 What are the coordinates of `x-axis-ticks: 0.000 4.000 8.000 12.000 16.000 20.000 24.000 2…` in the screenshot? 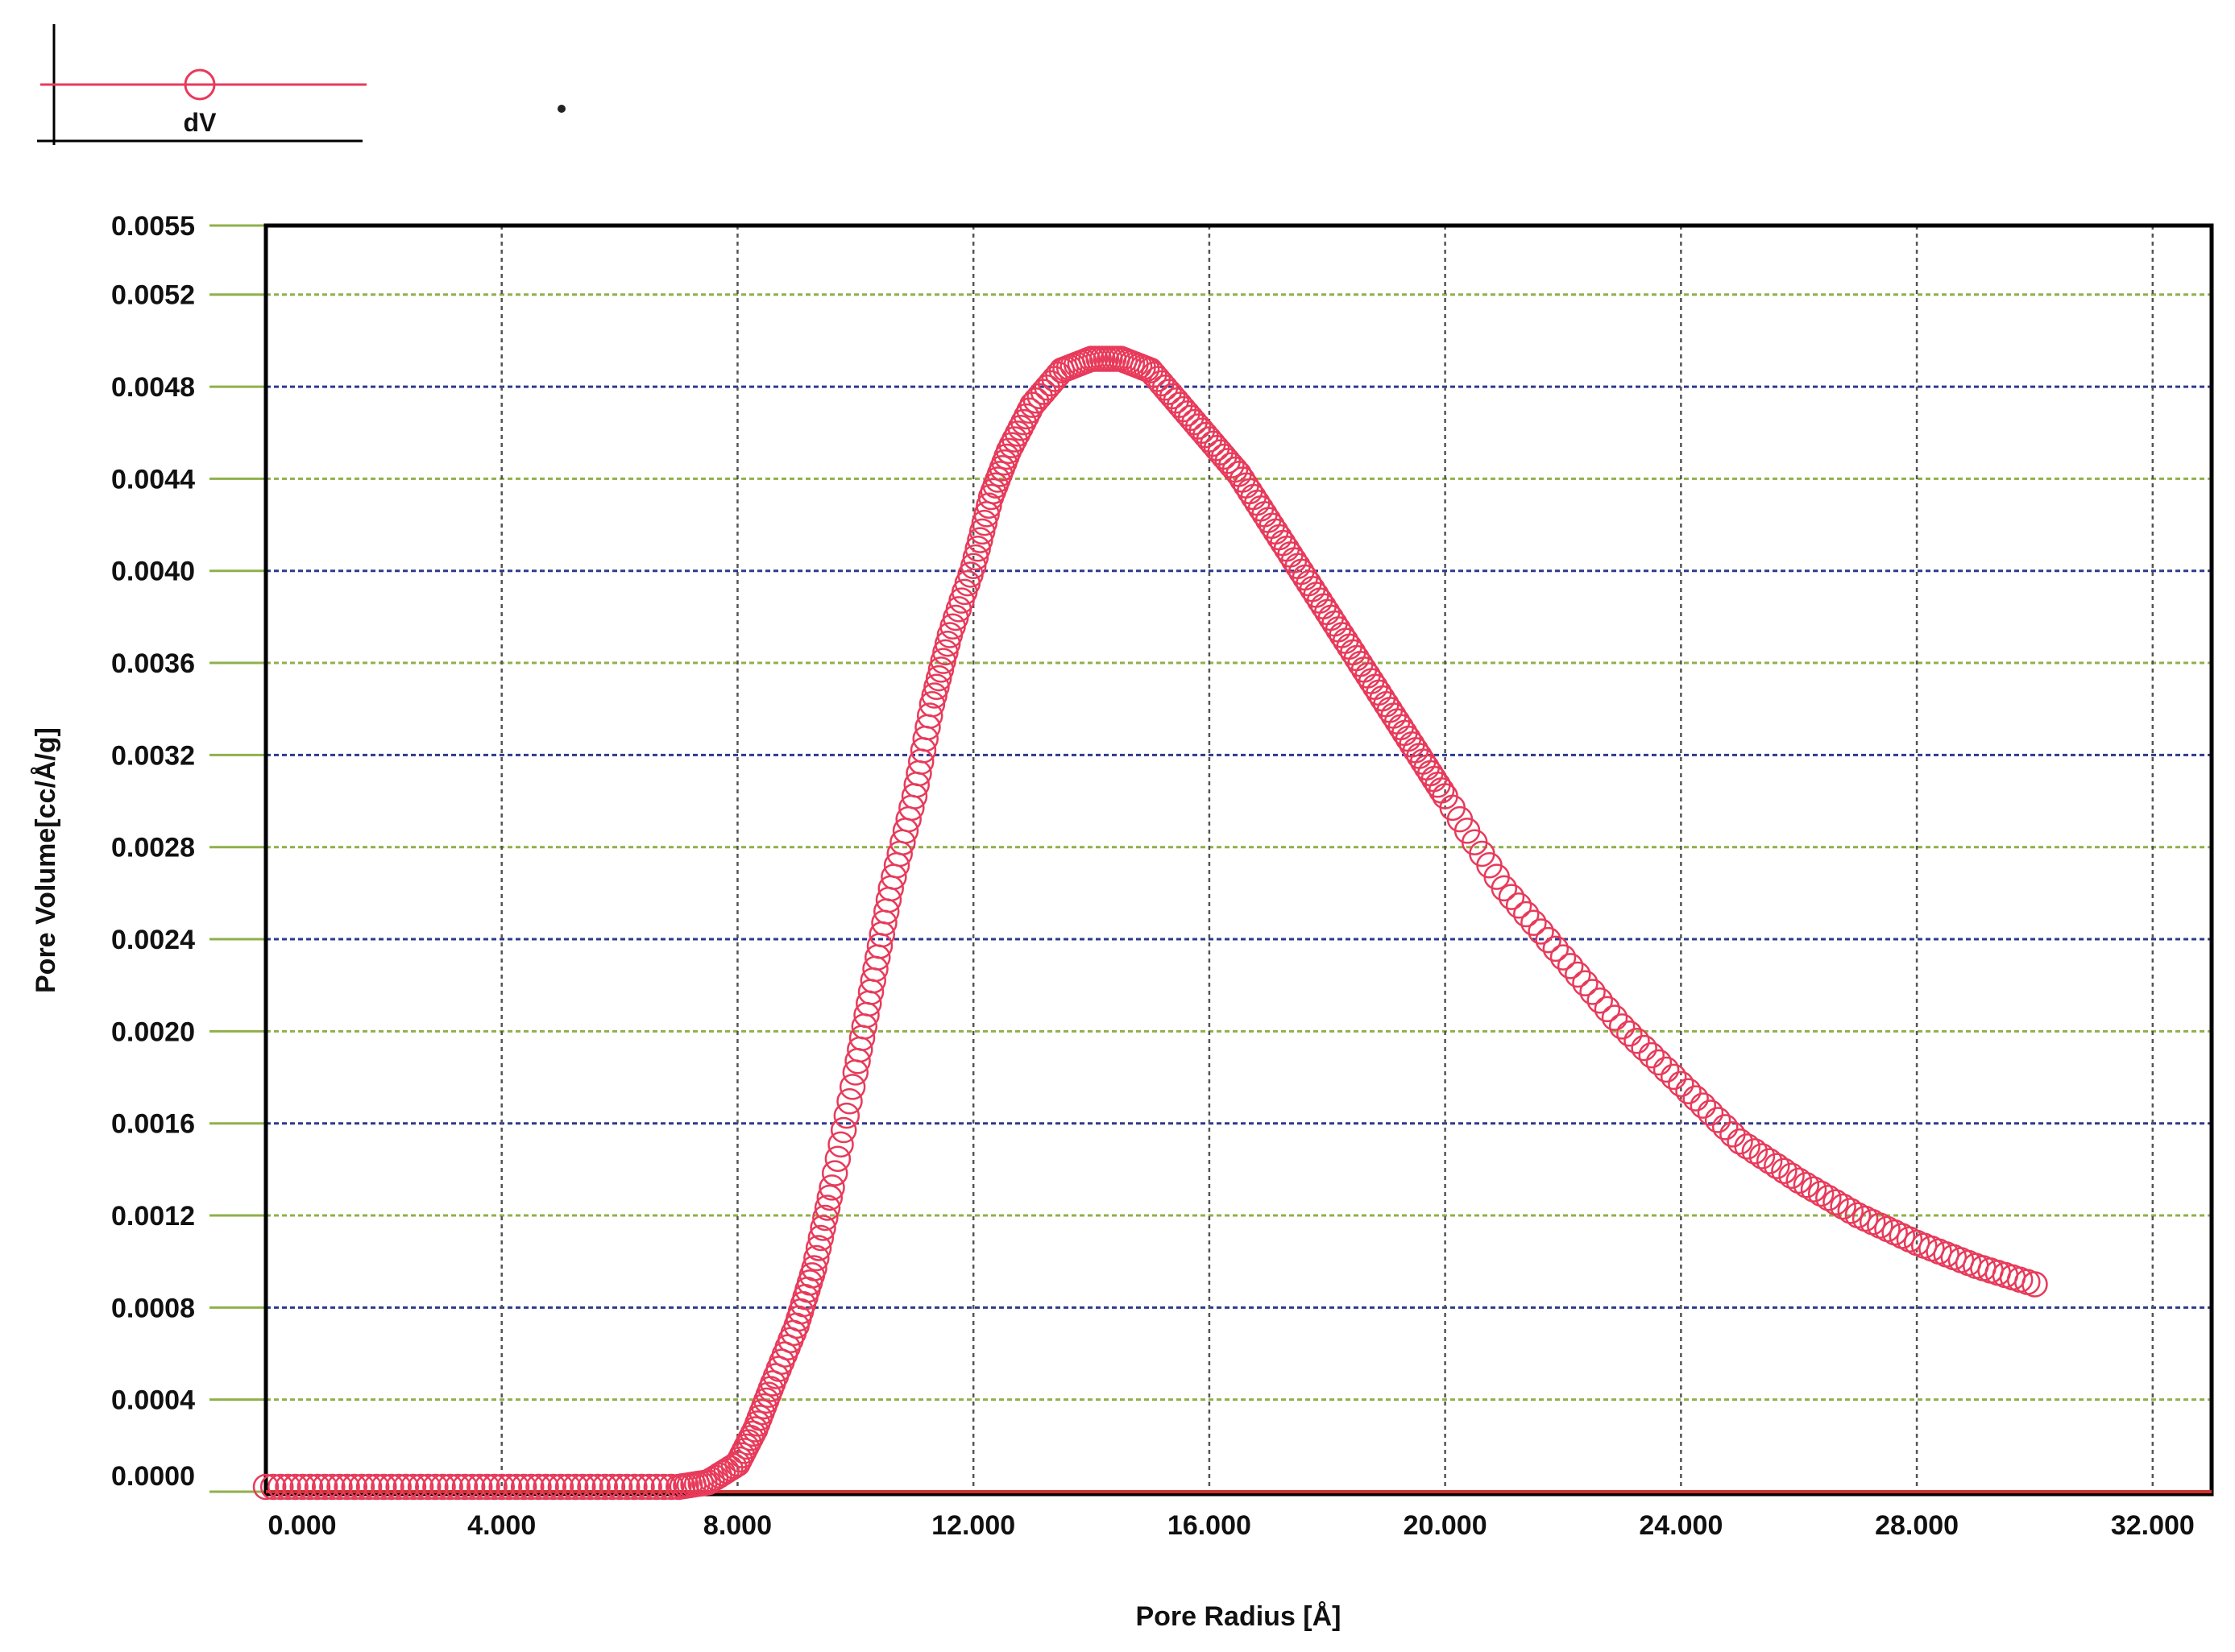 It's located at (1230, 1525).